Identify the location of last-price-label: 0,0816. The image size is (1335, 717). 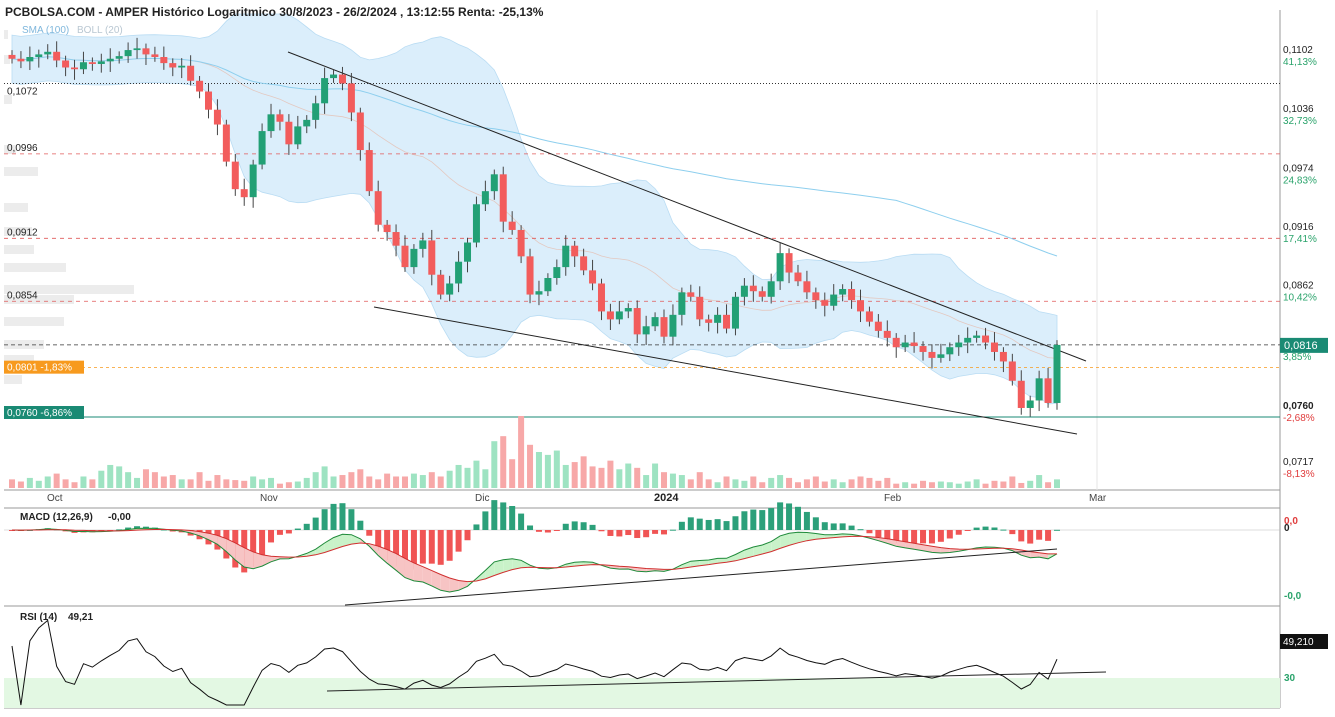
(1301, 346).